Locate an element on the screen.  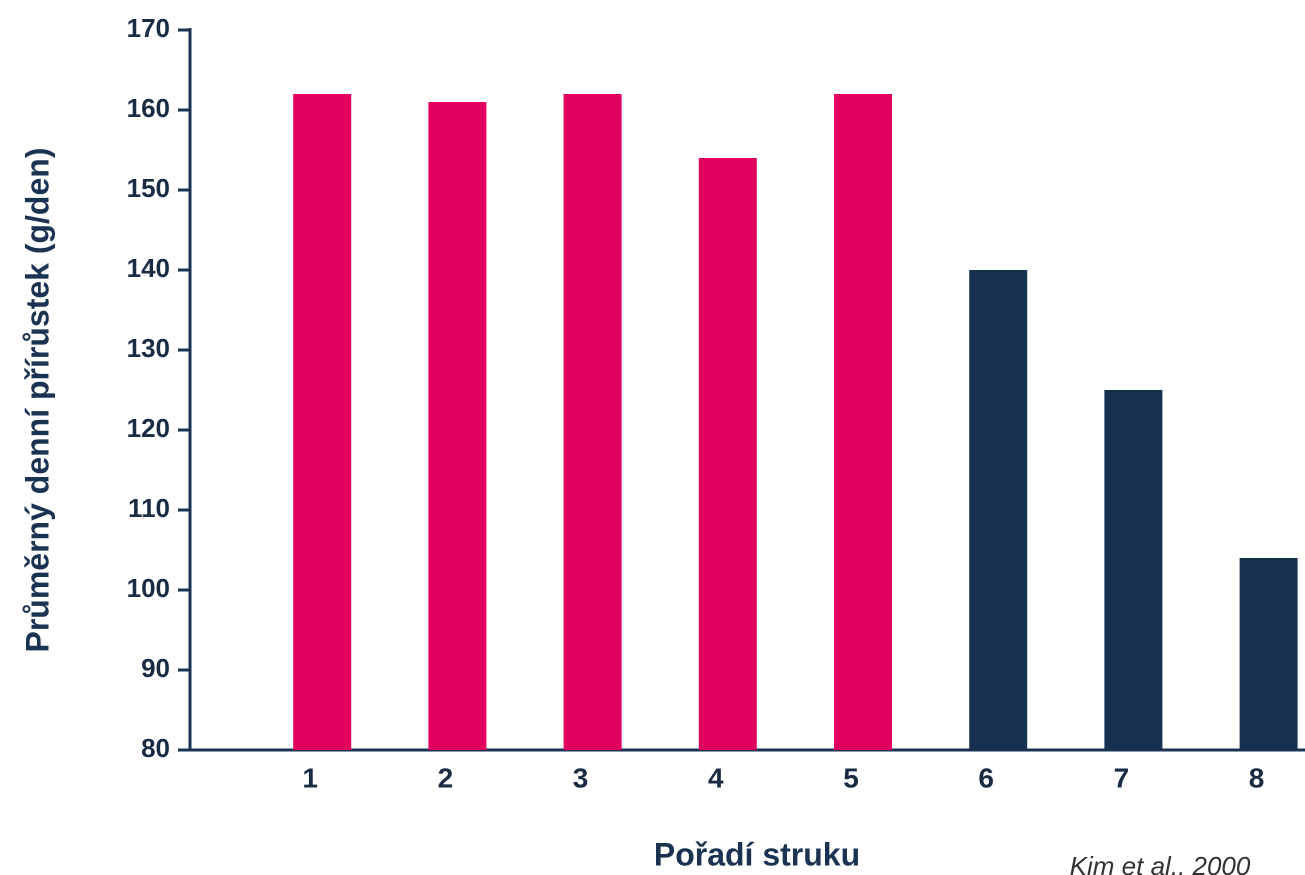
y-tick-label: 100 is located at coordinates (148, 588).